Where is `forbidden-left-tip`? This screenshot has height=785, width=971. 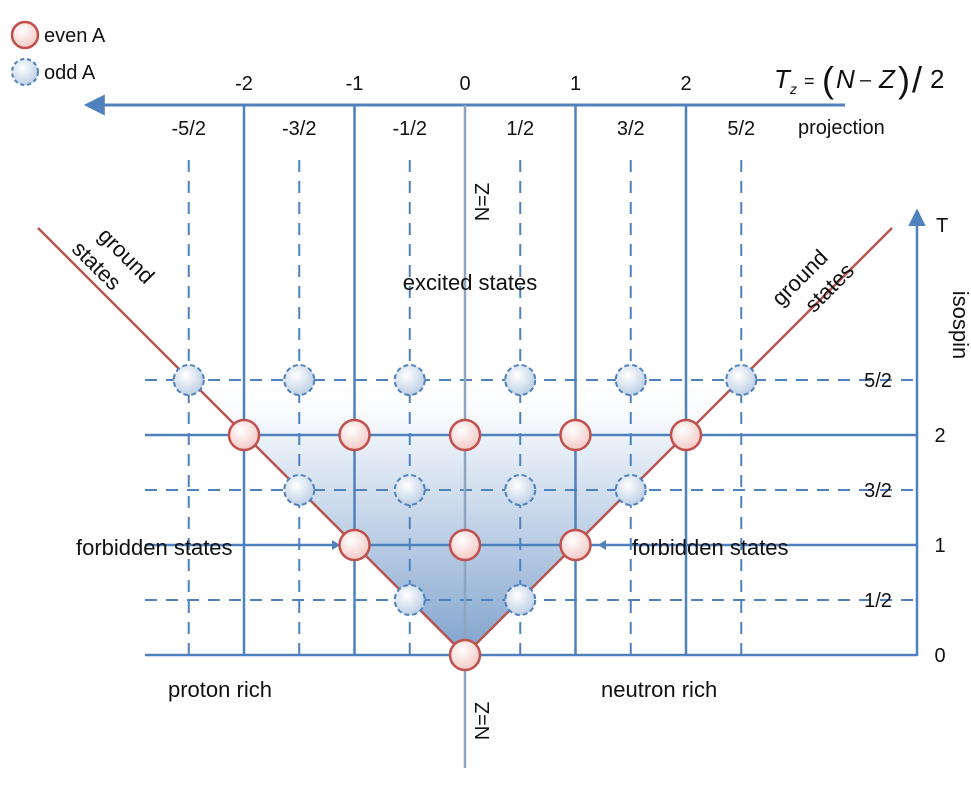
forbidden-left-tip is located at coordinates (336, 545).